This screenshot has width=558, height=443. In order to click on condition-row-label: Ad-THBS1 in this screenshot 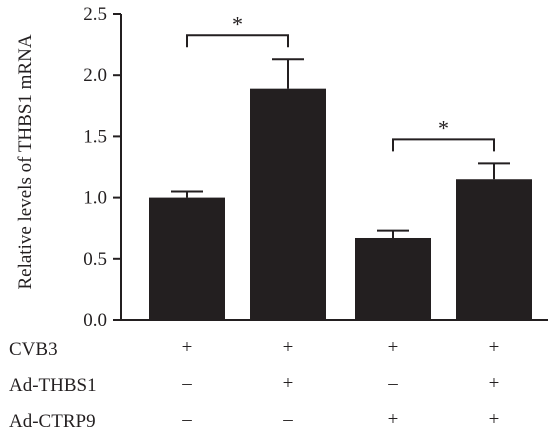, I will do `click(53, 385)`.